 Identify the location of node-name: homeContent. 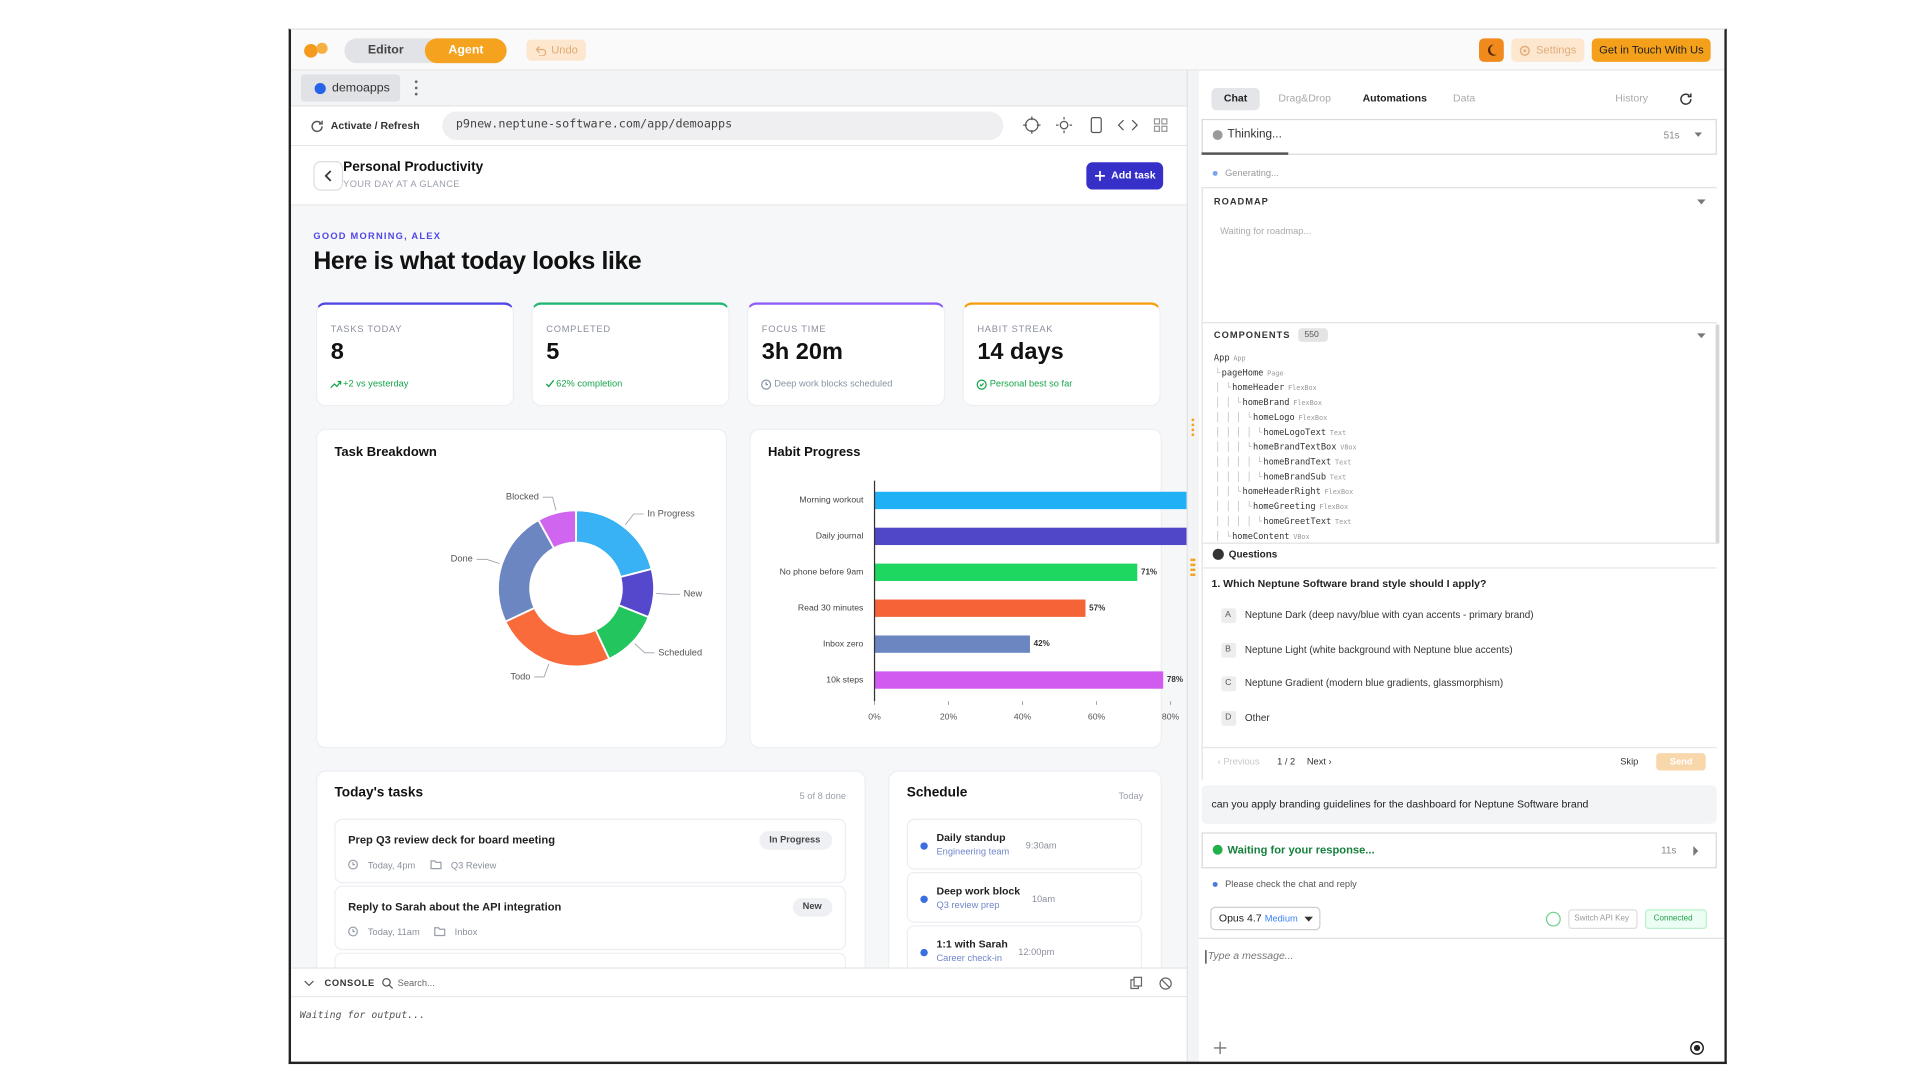
(1261, 536).